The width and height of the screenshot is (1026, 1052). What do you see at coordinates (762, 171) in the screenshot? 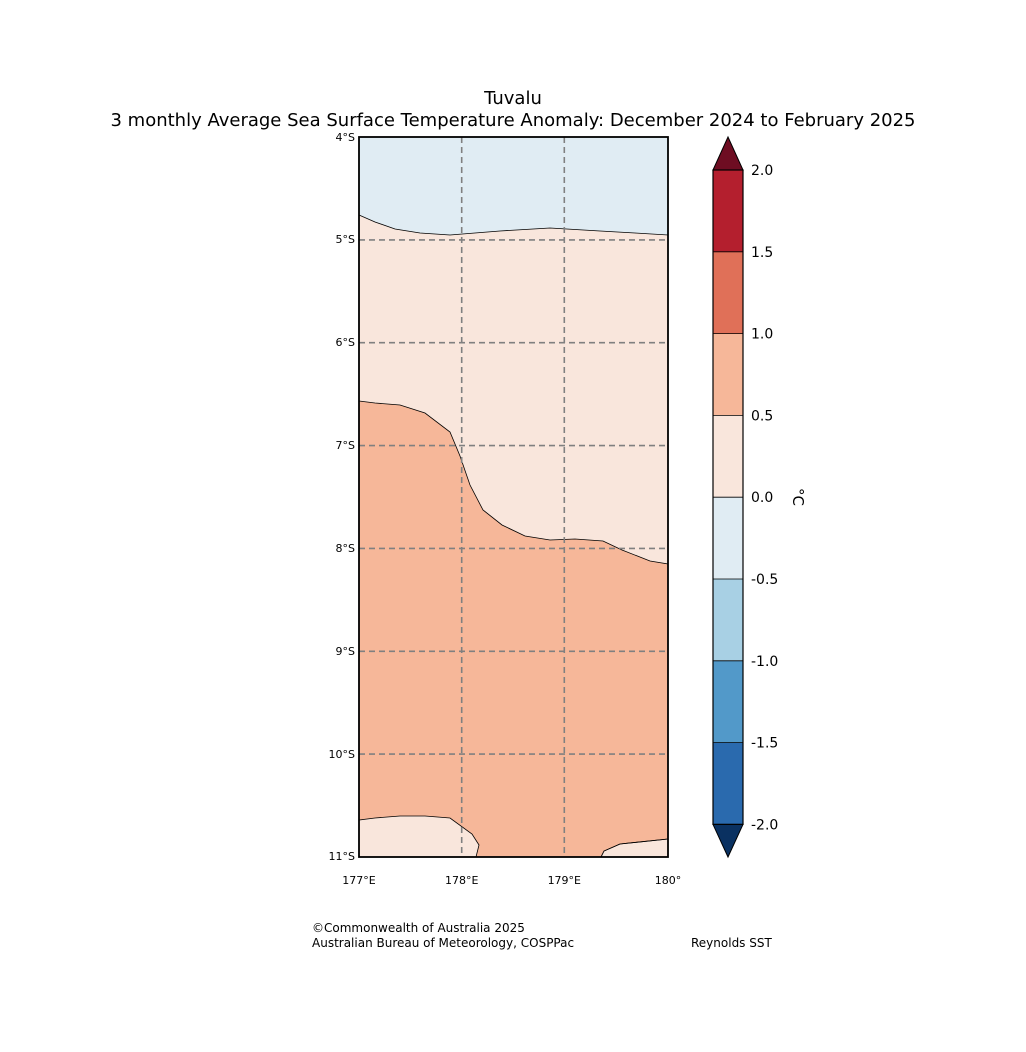
I see `colorbar-tick-label: 2.0` at bounding box center [762, 171].